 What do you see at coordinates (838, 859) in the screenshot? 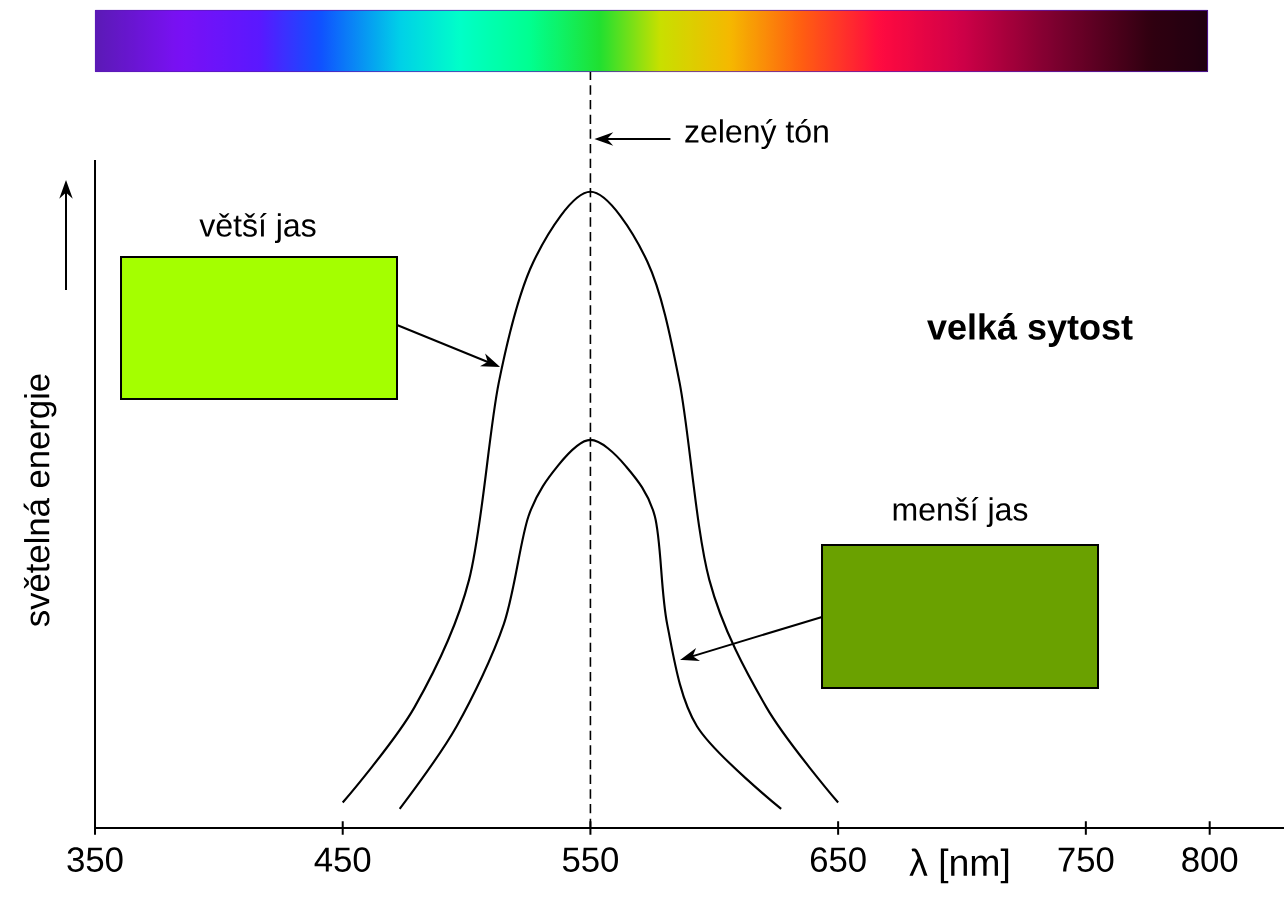
I see `x-tick-label: 650` at bounding box center [838, 859].